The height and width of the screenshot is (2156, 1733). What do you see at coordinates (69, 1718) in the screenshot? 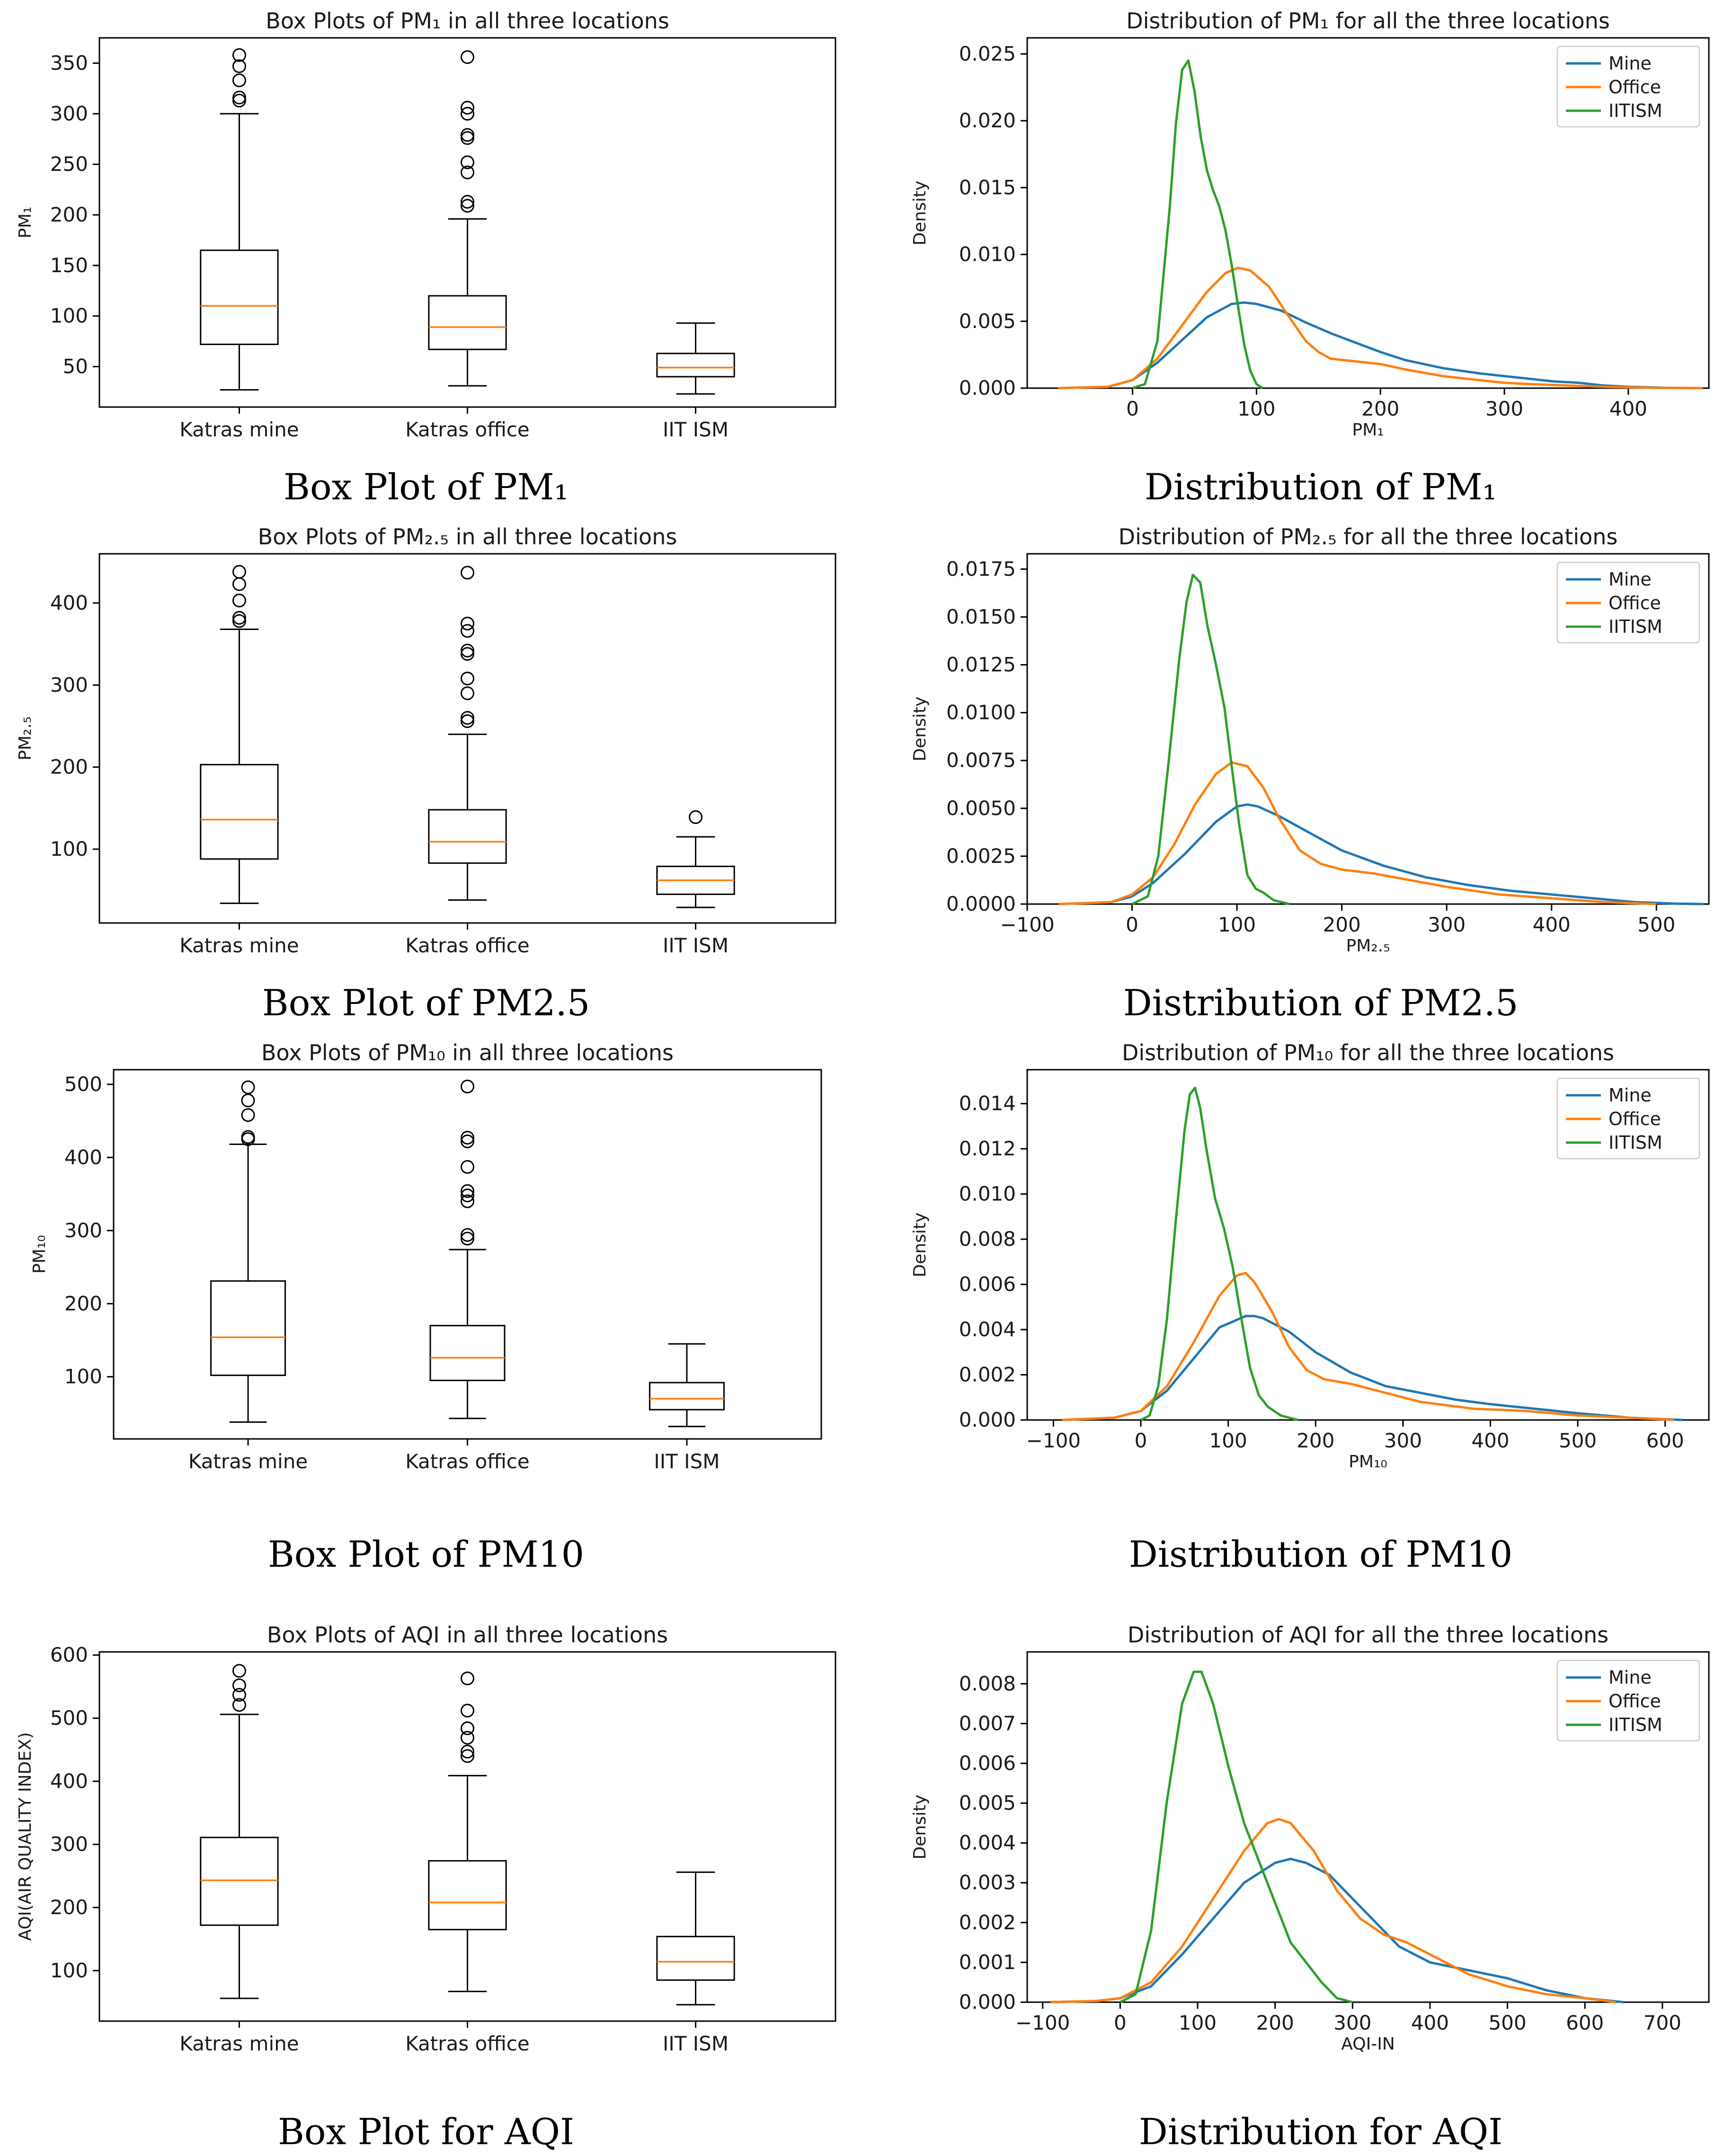
I see `box-4-ytick-label: 500` at bounding box center [69, 1718].